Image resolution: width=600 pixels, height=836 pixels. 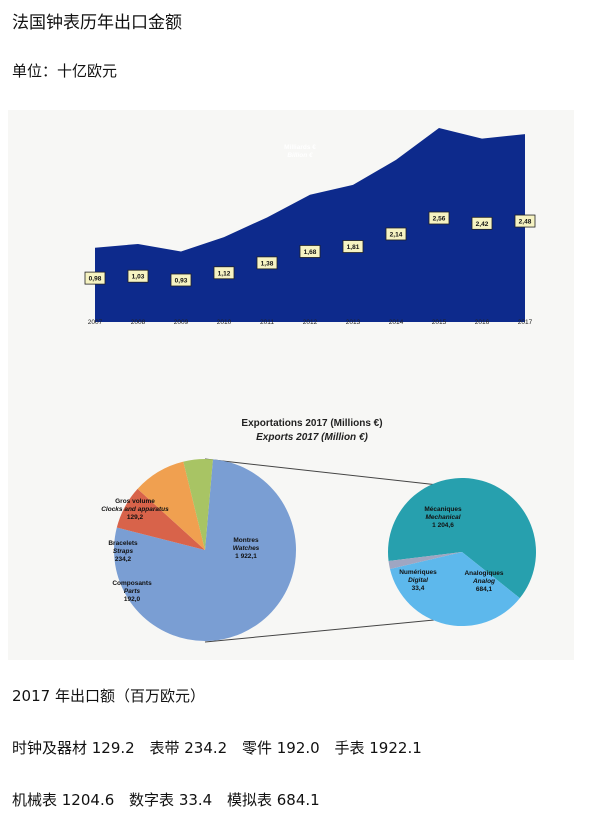 I want to click on notes-line-1: 时钟及器材 129.2 表带 234.2 零件 192.0 手表 1922.1, so click(x=222, y=747).